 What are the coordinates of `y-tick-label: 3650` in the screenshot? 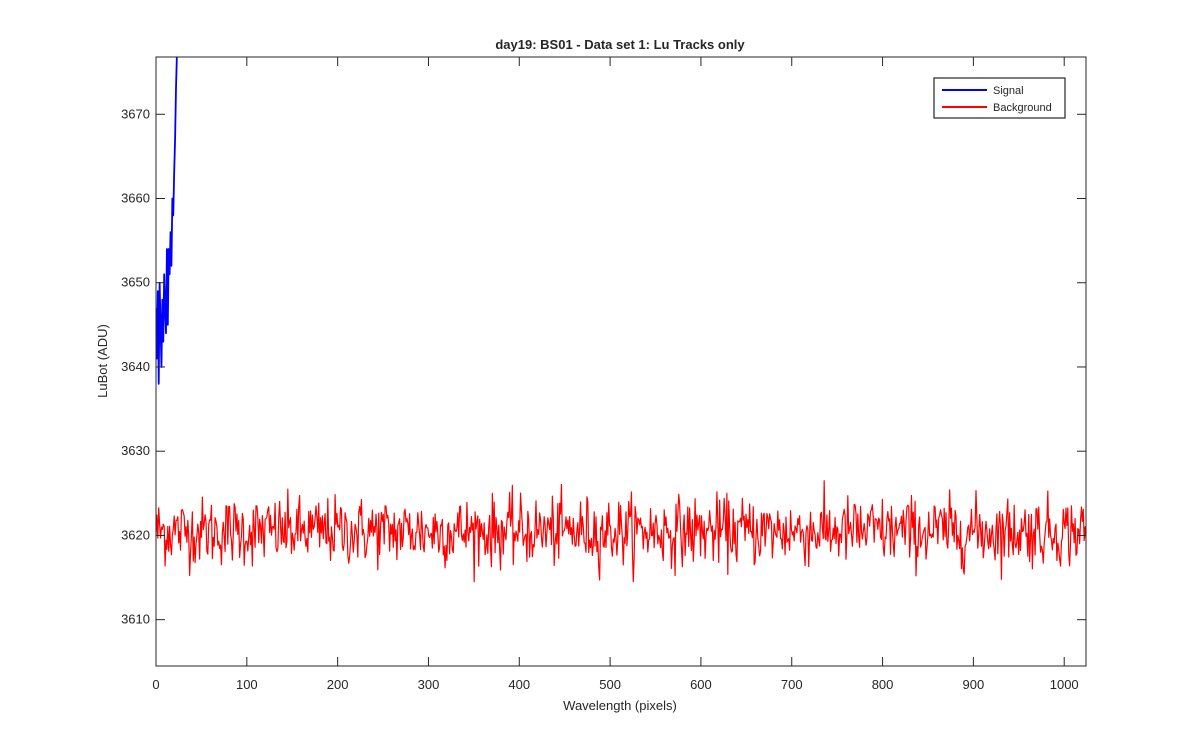 It's located at (135, 282).